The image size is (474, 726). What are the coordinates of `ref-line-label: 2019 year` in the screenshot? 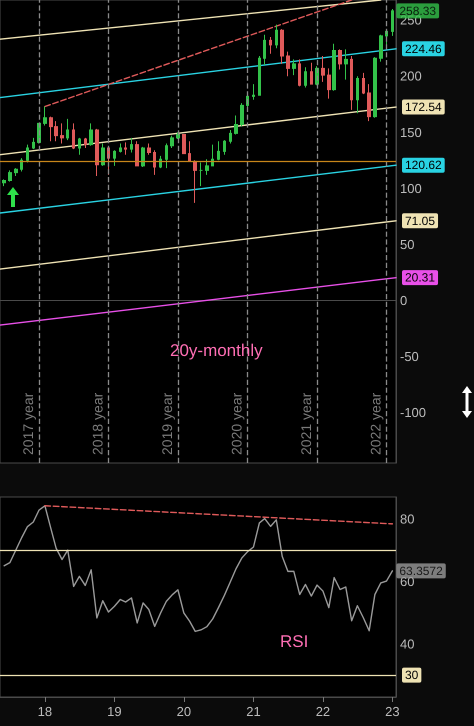 It's located at (166, 423).